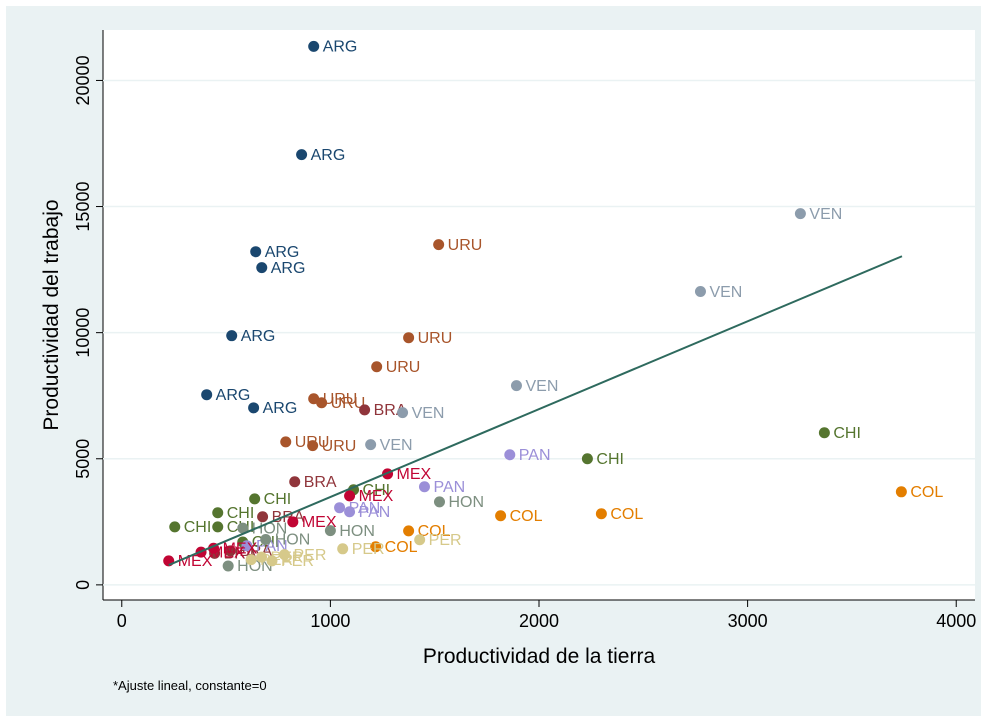 The height and width of the screenshot is (727, 987). Describe the element at coordinates (956, 621) in the screenshot. I see `x-tick-label: 4000` at that location.